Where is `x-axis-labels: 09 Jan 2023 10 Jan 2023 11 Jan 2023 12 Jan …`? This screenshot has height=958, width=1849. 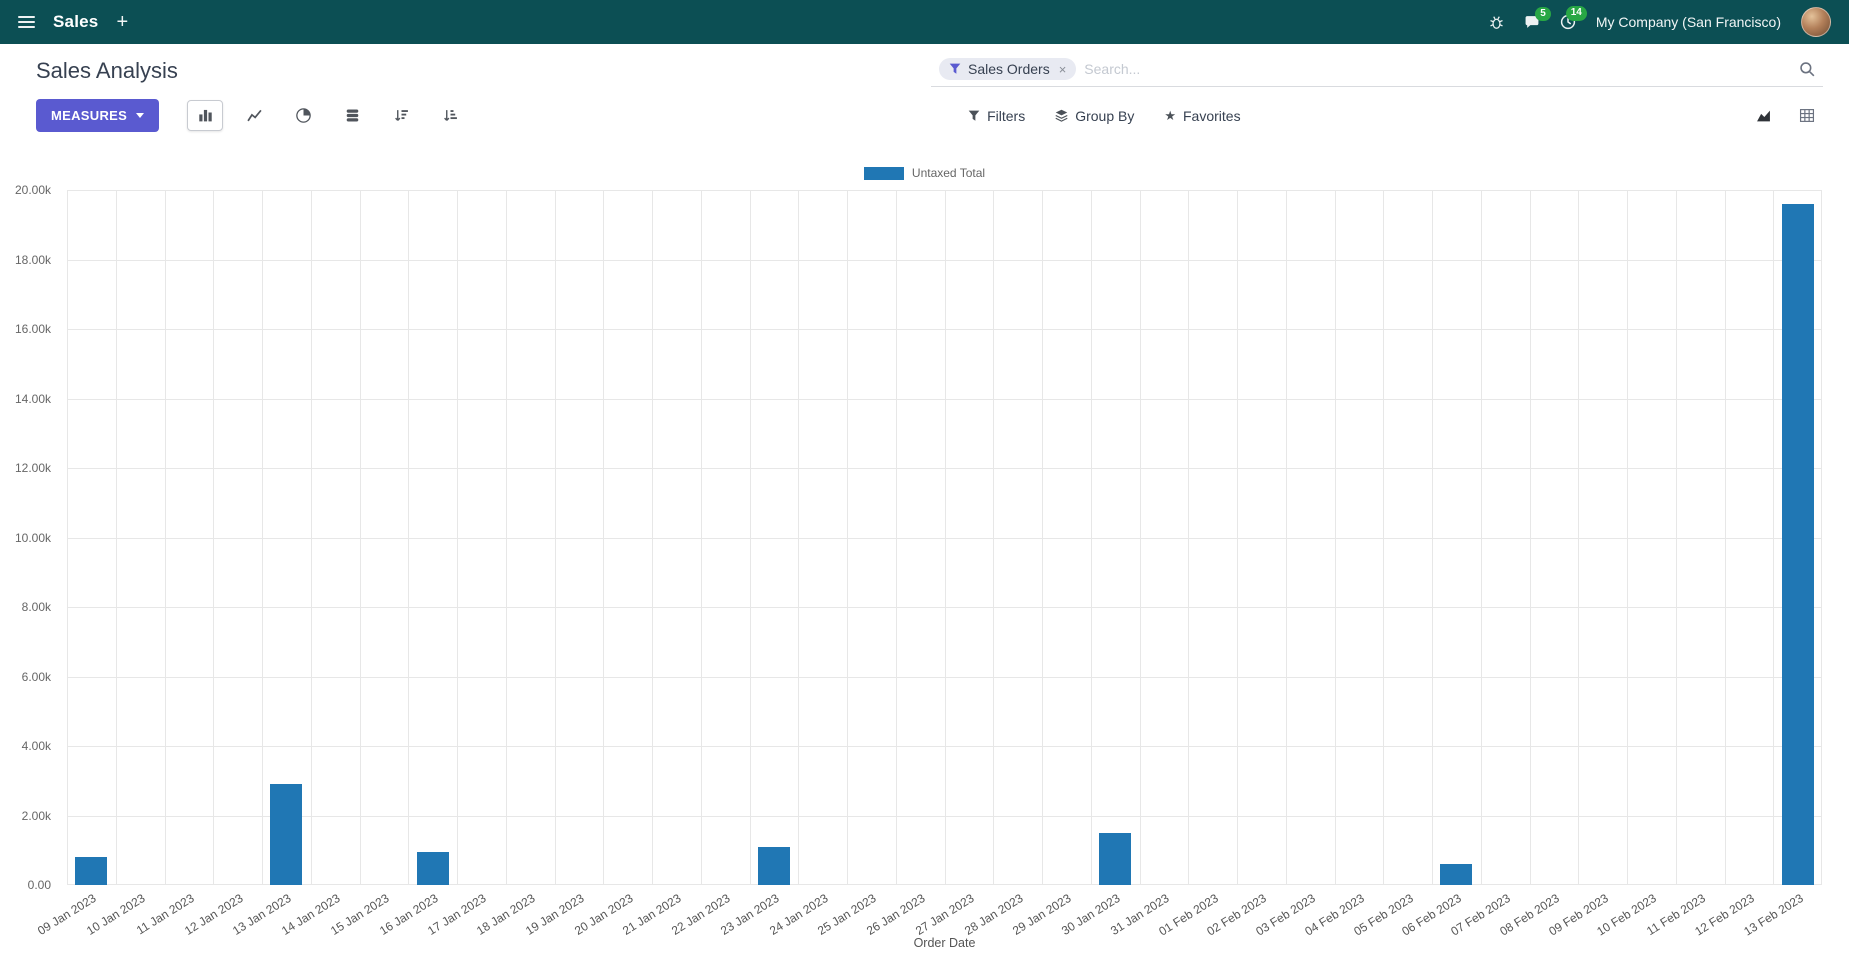 x-axis-labels: 09 Jan 2023 10 Jan 2023 11 Jan 2023 12 Jan … is located at coordinates (928, 912).